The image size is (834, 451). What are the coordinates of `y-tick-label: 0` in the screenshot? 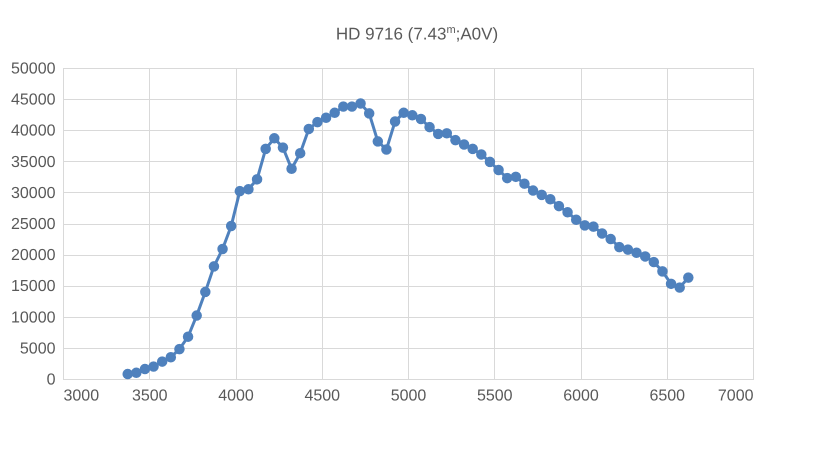 It's located at (51, 380).